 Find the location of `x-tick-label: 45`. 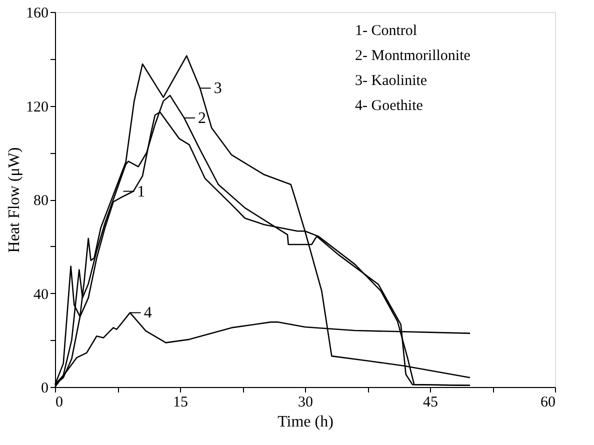

x-tick-label: 45 is located at coordinates (430, 402).